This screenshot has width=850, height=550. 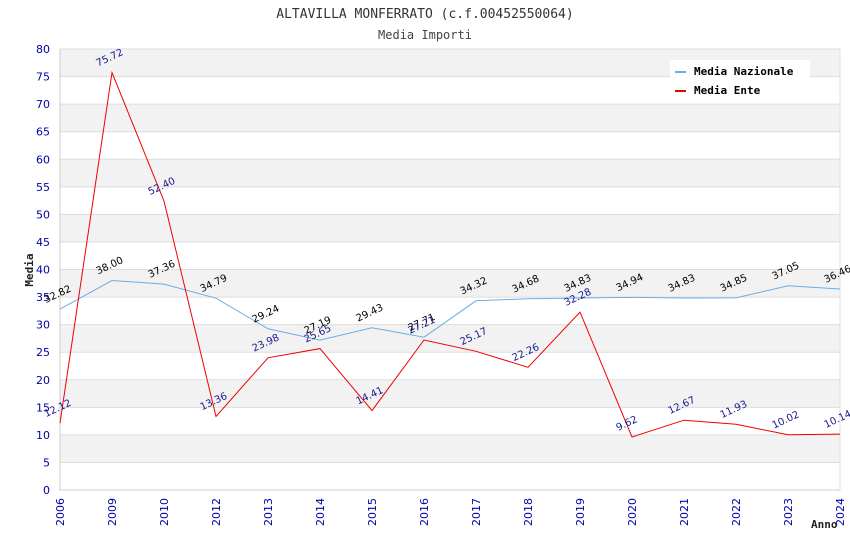 What do you see at coordinates (684, 512) in the screenshot?
I see `x-tick-label: 2021` at bounding box center [684, 512].